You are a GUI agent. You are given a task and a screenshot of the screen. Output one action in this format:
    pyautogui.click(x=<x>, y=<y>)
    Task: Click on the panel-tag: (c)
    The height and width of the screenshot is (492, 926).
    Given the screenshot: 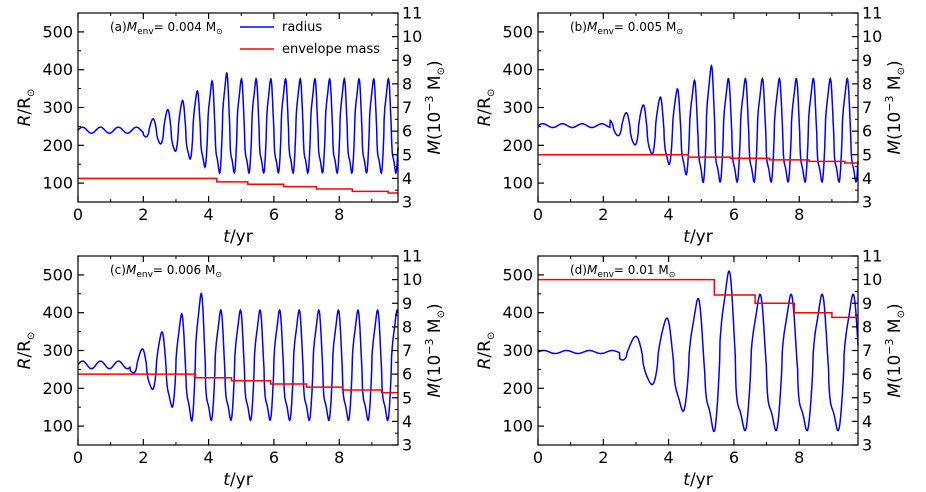 What is the action you would take?
    pyautogui.click(x=118, y=270)
    